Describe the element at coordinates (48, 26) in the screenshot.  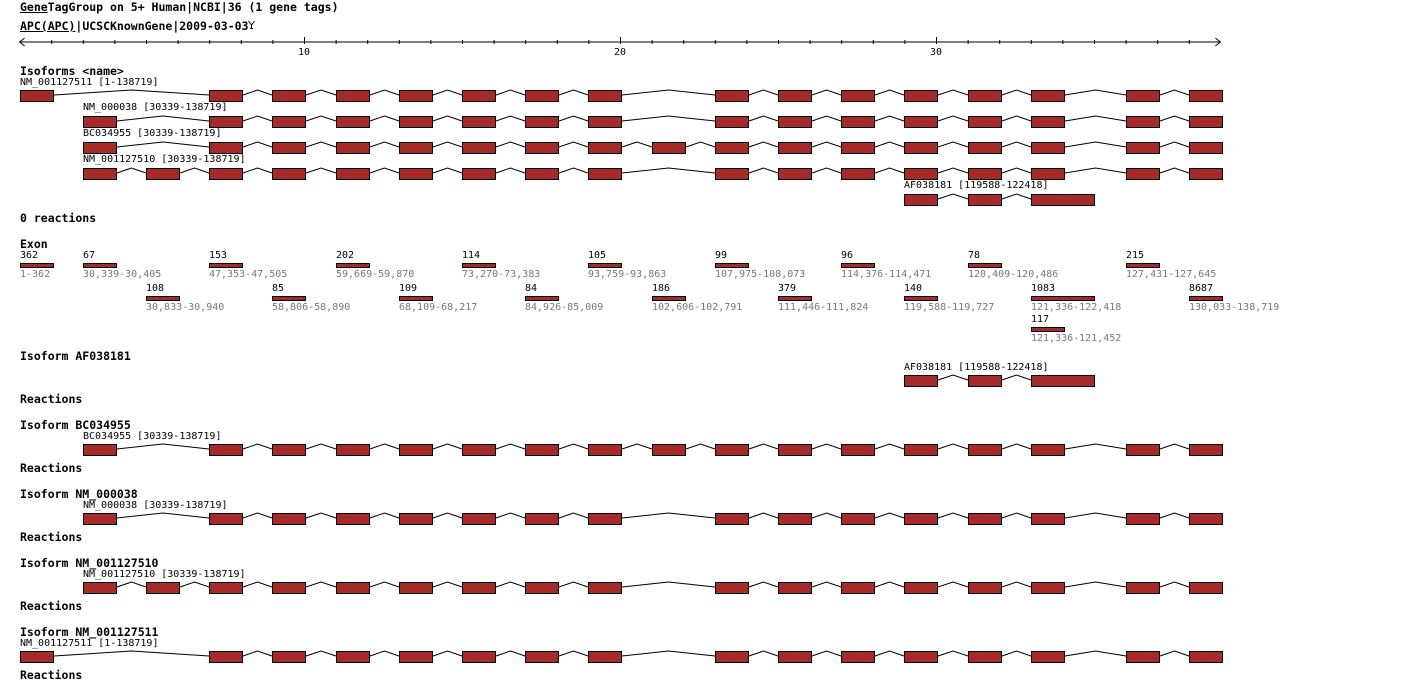
I see `apc-gene-link: APC(APC)` at that location.